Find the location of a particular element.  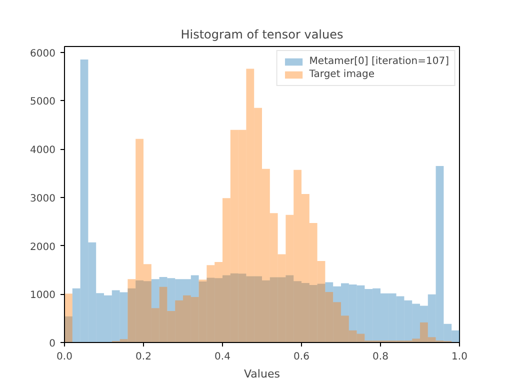

y-tick-label: 2000 is located at coordinates (43, 247).